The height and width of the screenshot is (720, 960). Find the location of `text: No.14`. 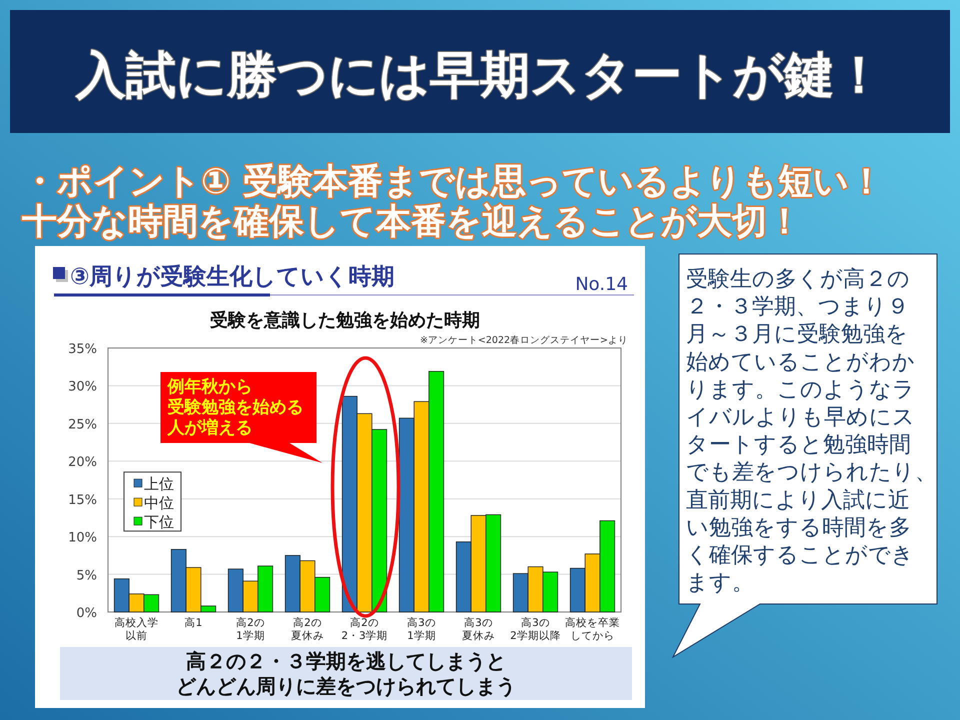

text: No.14 is located at coordinates (601, 284).